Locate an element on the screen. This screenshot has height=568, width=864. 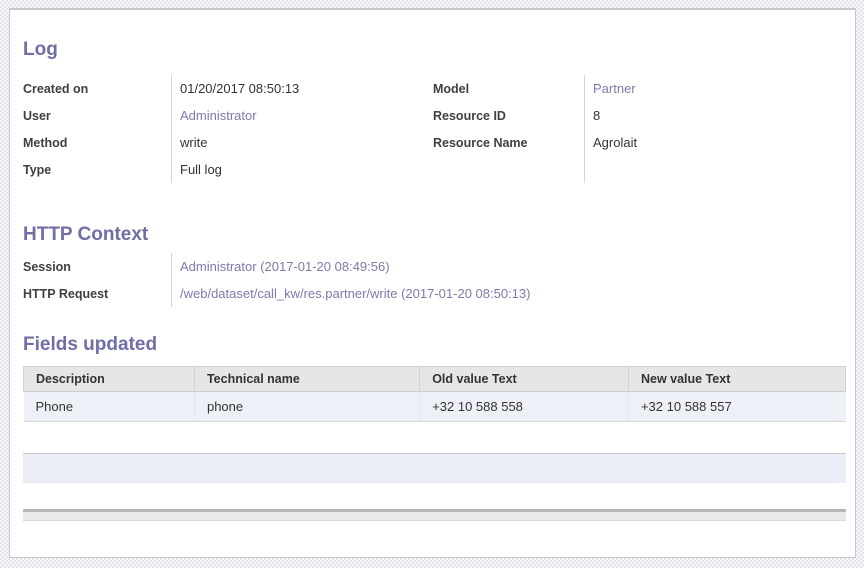
resource-name-label: Resource Name is located at coordinates (480, 142).